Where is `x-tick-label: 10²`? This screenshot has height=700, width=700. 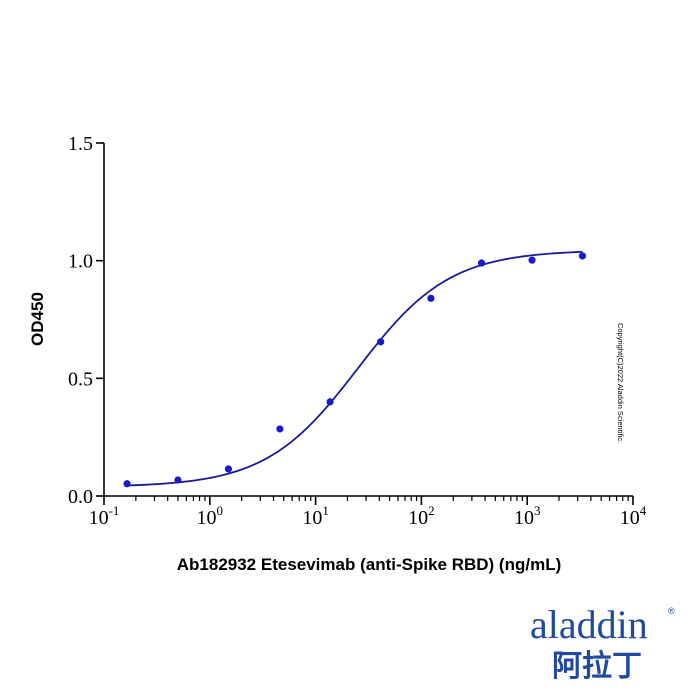 x-tick-label: 10² is located at coordinates (421, 516).